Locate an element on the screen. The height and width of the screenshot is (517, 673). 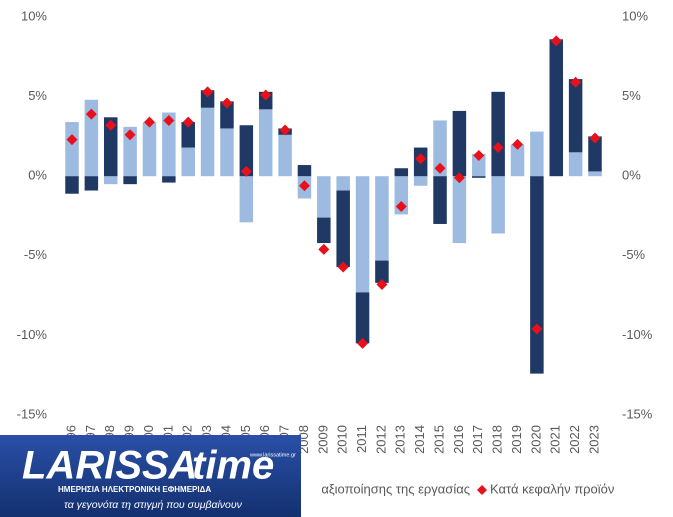
x-tick-label: 2023 is located at coordinates (593, 439).